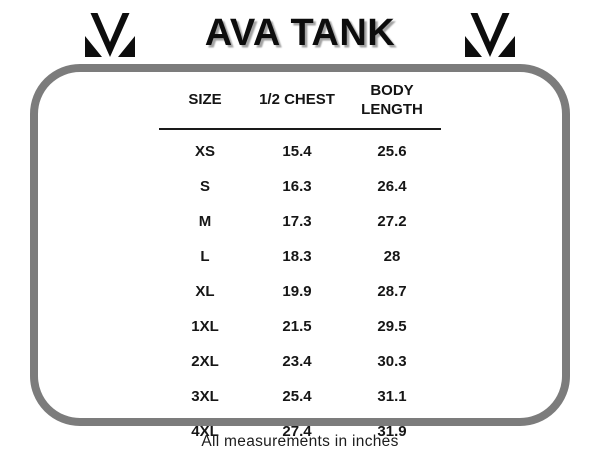  Describe the element at coordinates (297, 151) in the screenshot. I see `half-chest-cell: 15.4` at that location.